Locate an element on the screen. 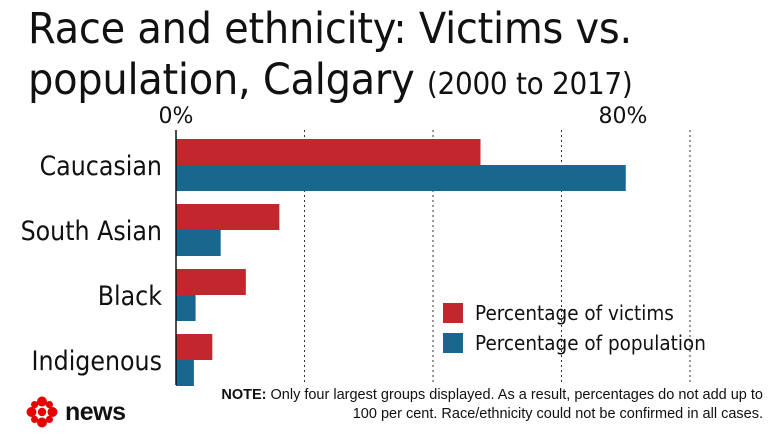 Image resolution: width=780 pixels, height=439 pixels. footnote-label: NOTE: is located at coordinates (244, 395).